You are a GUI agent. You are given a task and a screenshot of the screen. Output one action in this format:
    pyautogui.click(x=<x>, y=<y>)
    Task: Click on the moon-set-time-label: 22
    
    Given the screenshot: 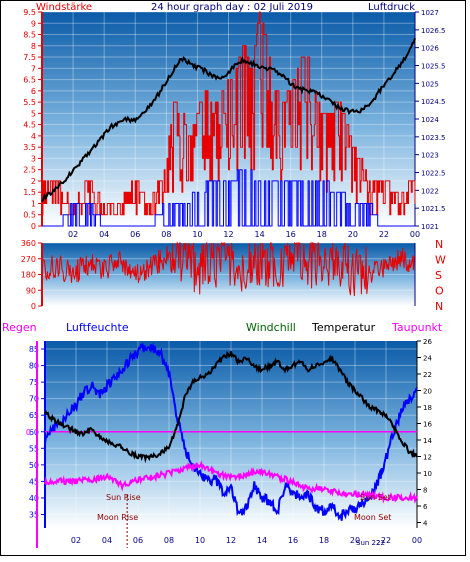 What is the action you would take?
    pyautogui.click(x=380, y=543)
    